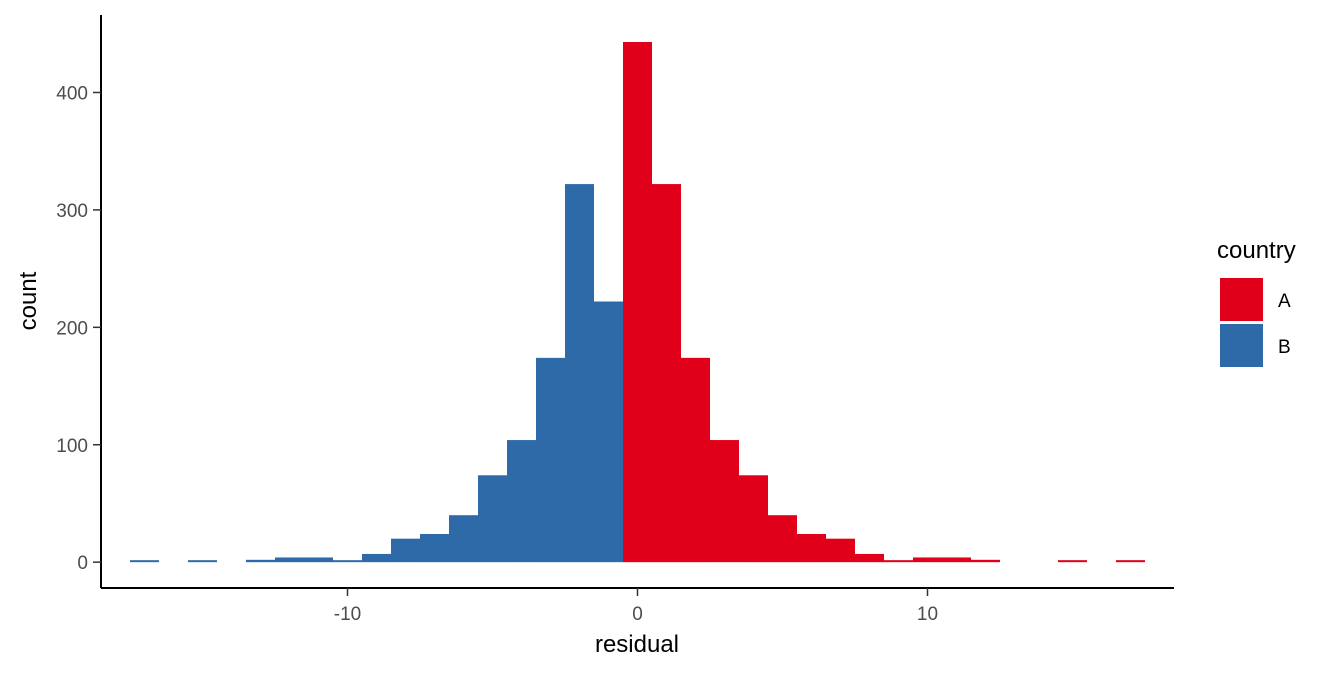 The image size is (1344, 677). What do you see at coordinates (72, 328) in the screenshot?
I see `y-tick-label: 200` at bounding box center [72, 328].